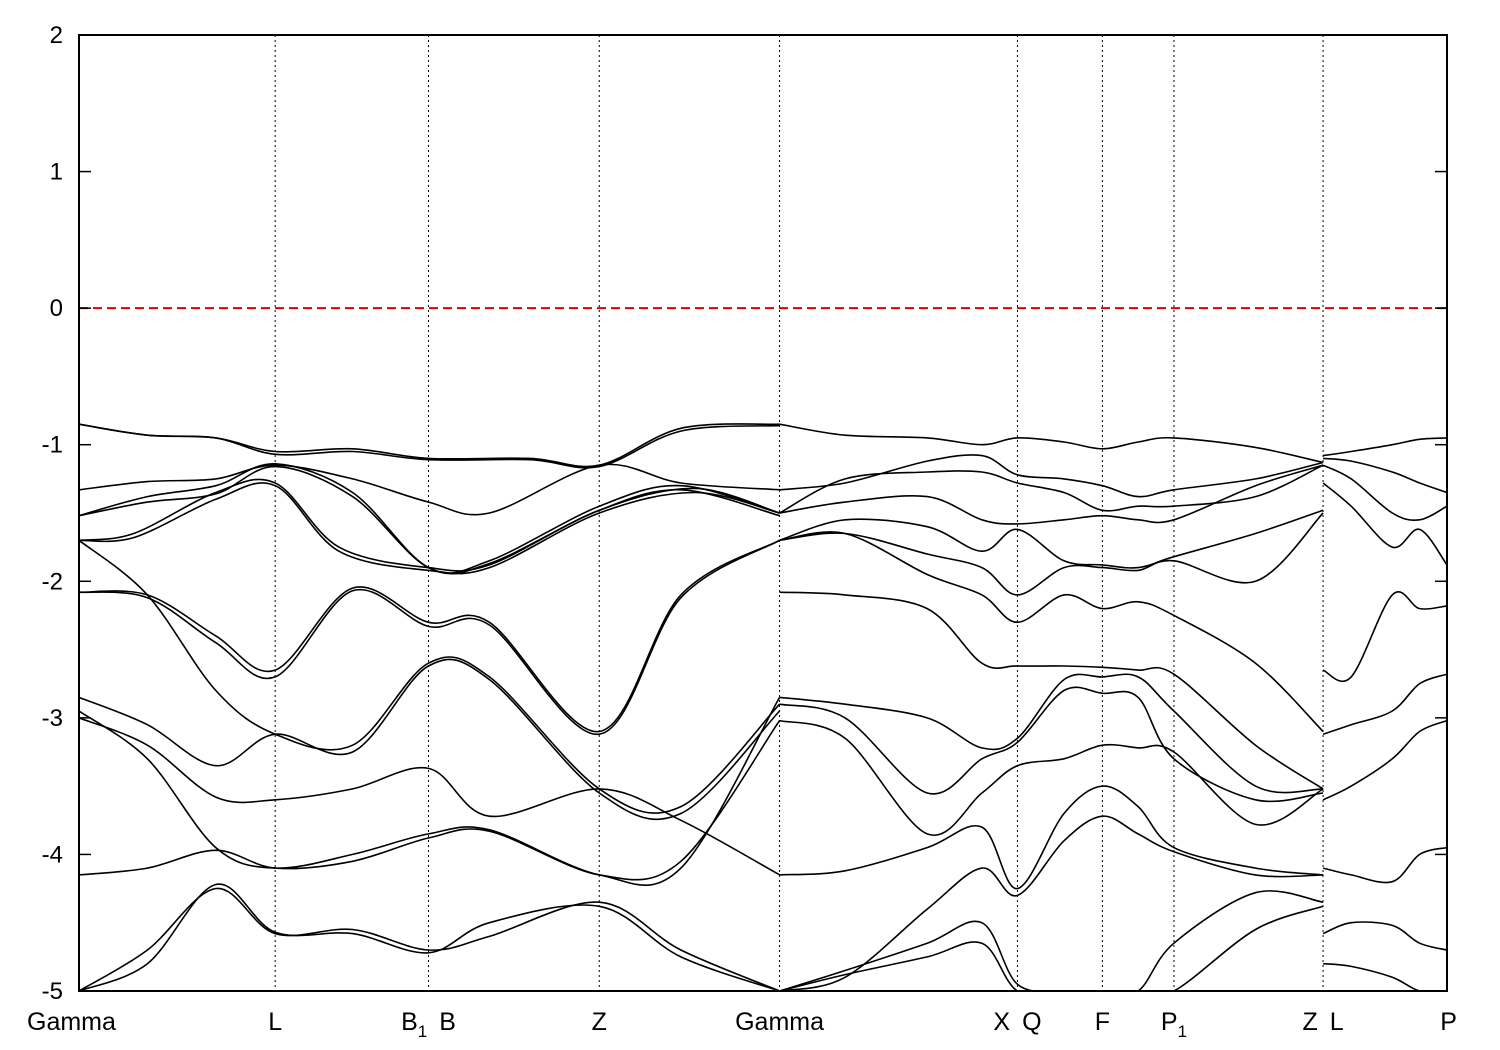 This screenshot has width=1500, height=1050. I want to click on k-point-label: P, so click(1448, 1022).